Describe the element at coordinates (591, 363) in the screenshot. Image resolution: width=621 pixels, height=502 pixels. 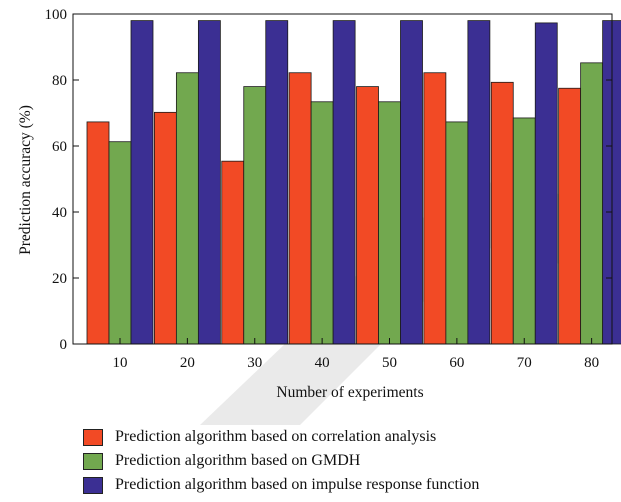
I see `x-tick-label-80: 80` at that location.